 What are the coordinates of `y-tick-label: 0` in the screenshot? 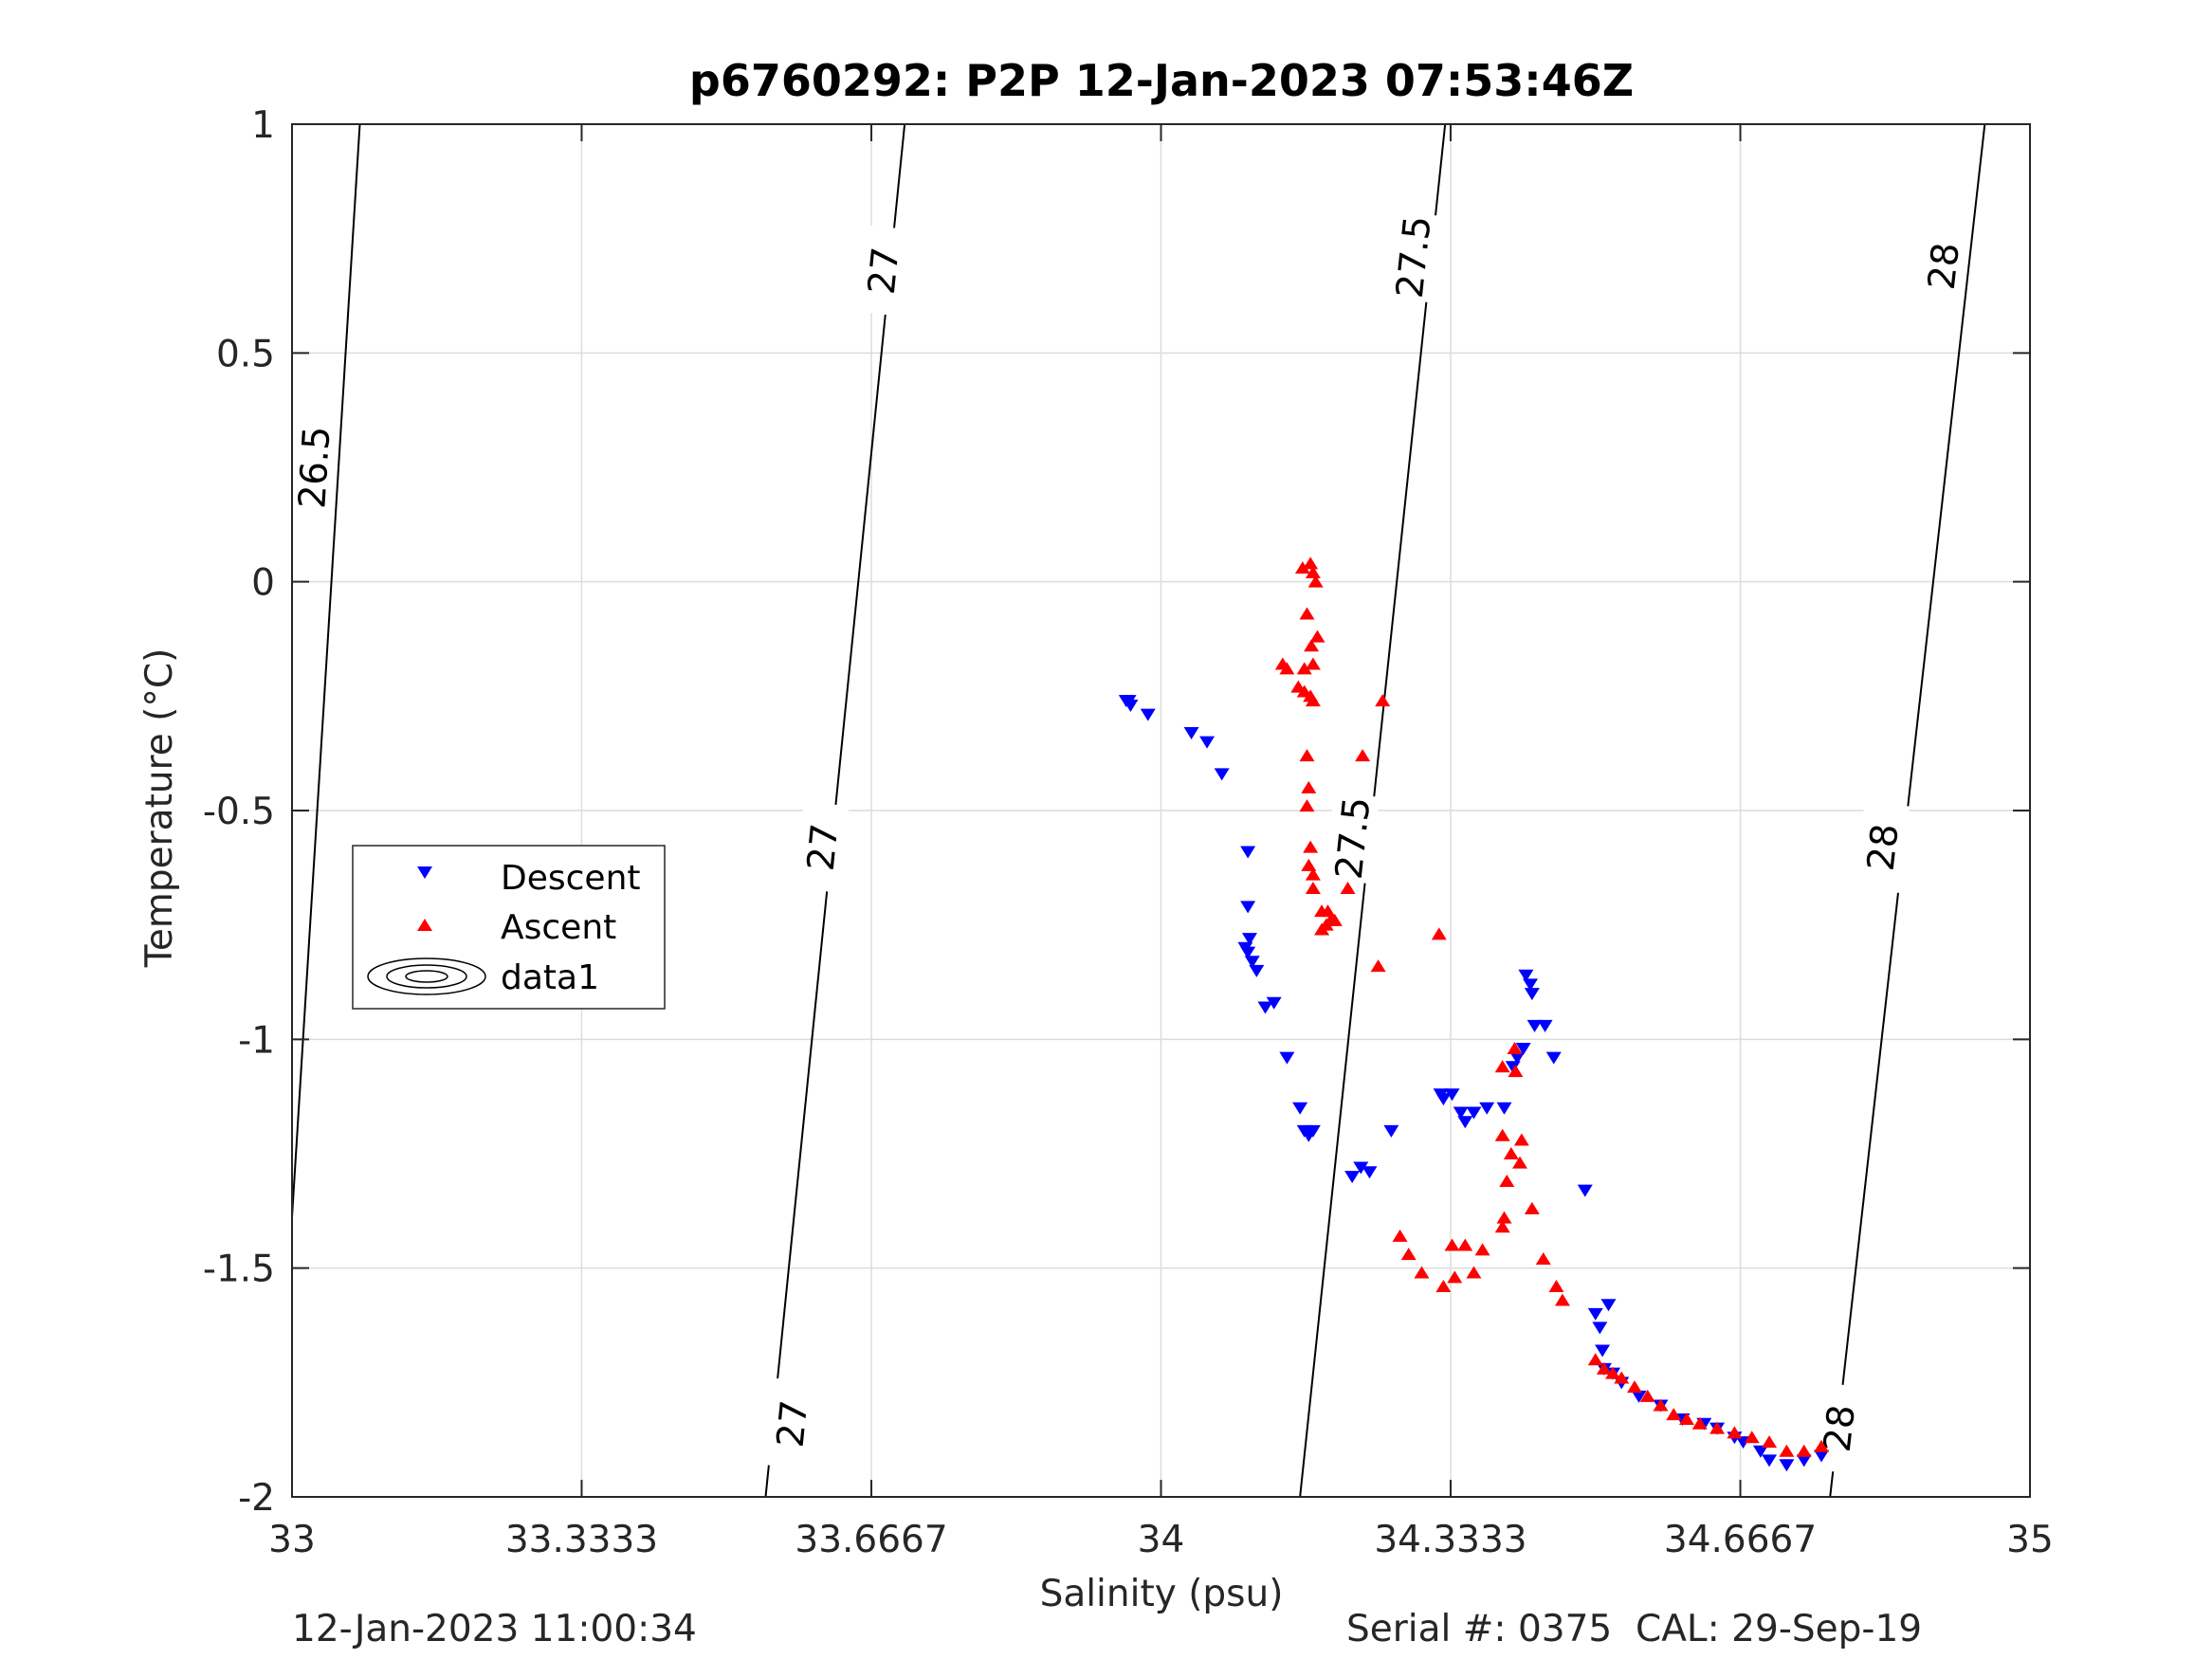 It's located at (263, 583).